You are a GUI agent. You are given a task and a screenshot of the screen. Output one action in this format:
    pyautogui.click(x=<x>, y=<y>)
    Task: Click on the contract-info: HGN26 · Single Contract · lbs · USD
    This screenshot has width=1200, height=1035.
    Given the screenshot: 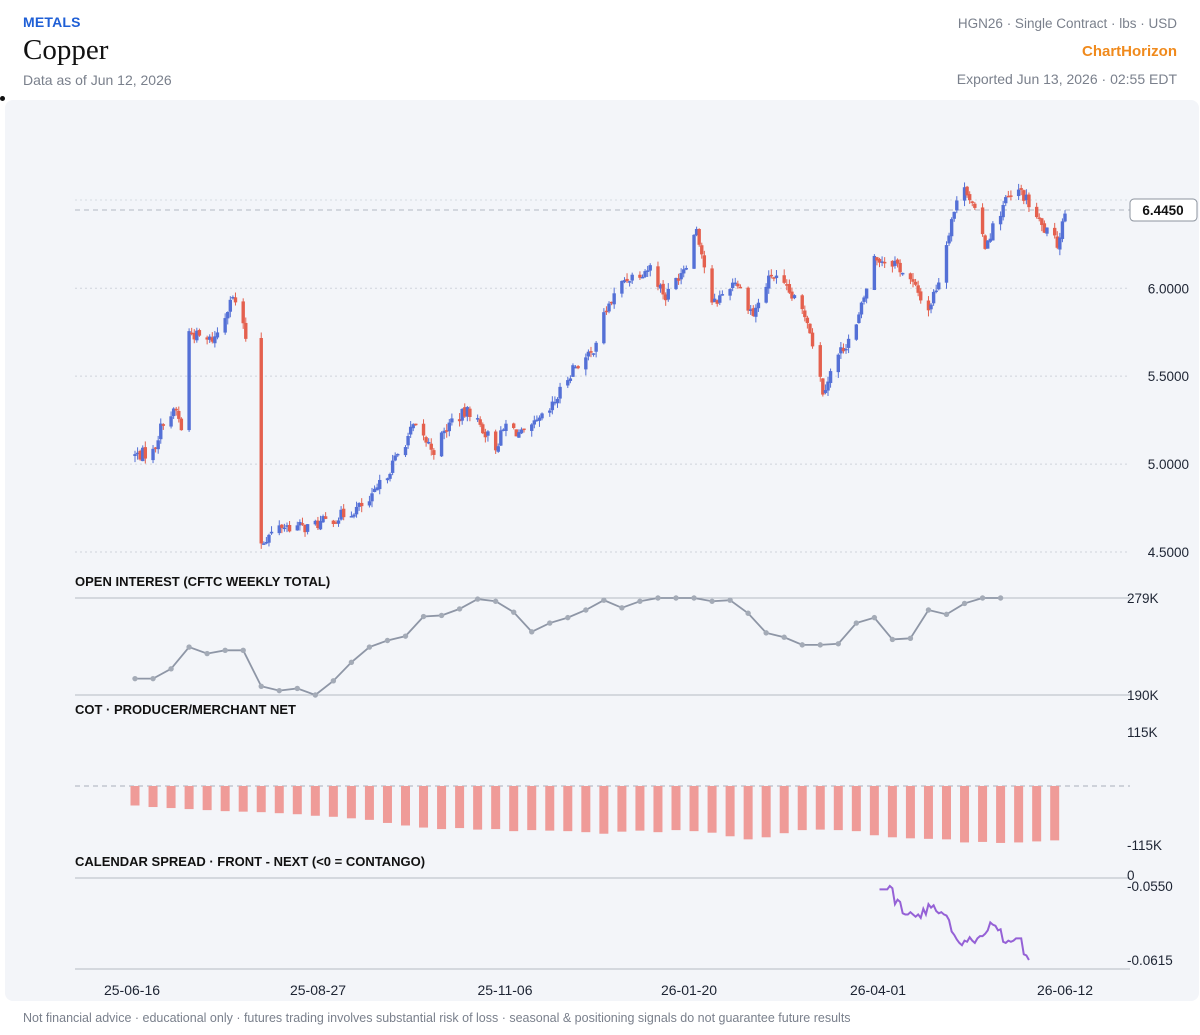 What is the action you would take?
    pyautogui.click(x=1067, y=23)
    